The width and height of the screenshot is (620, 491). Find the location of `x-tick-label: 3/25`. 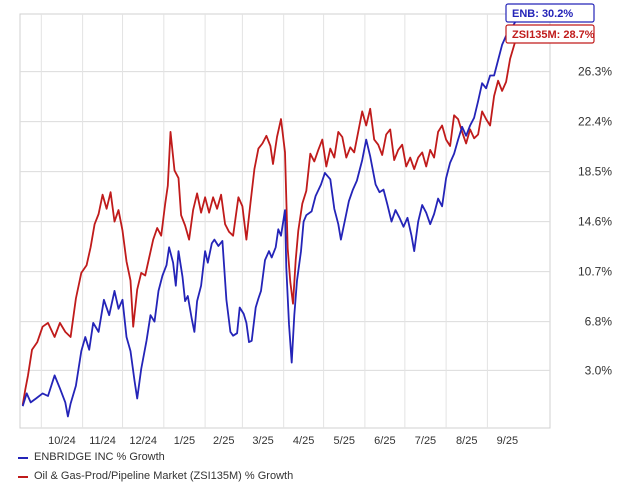

x-tick-label: 3/25 is located at coordinates (262, 441).